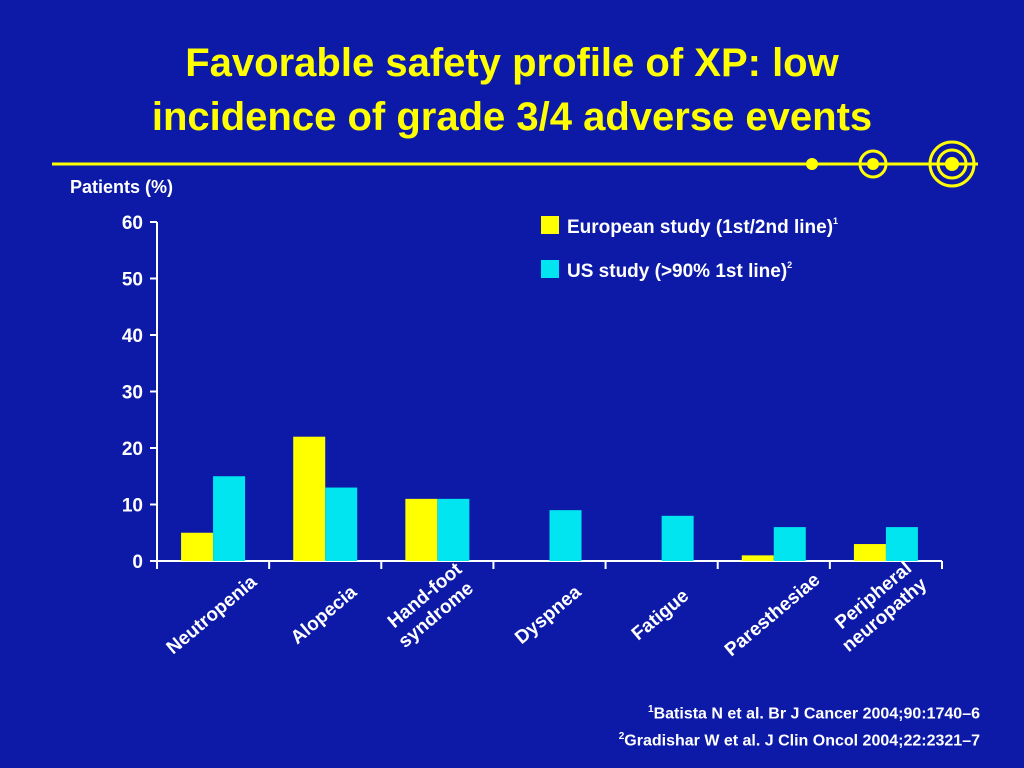  I want to click on y-tick-label: 60, so click(132, 223).